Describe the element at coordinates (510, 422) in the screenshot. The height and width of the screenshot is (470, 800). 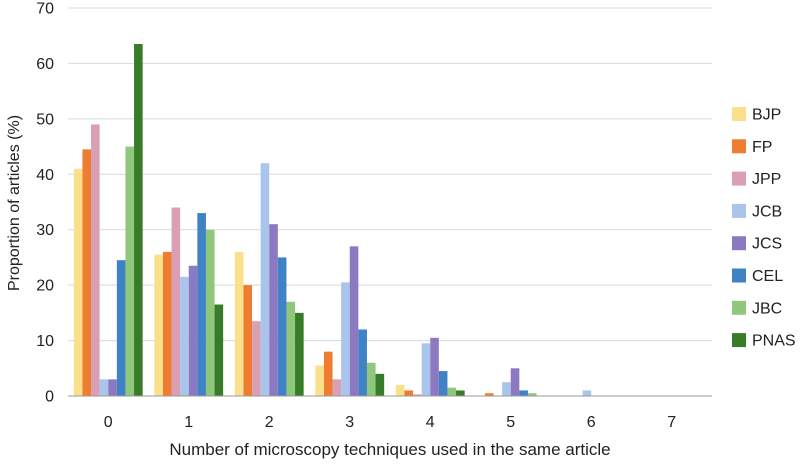
I see `x-tick-label: 5` at that location.